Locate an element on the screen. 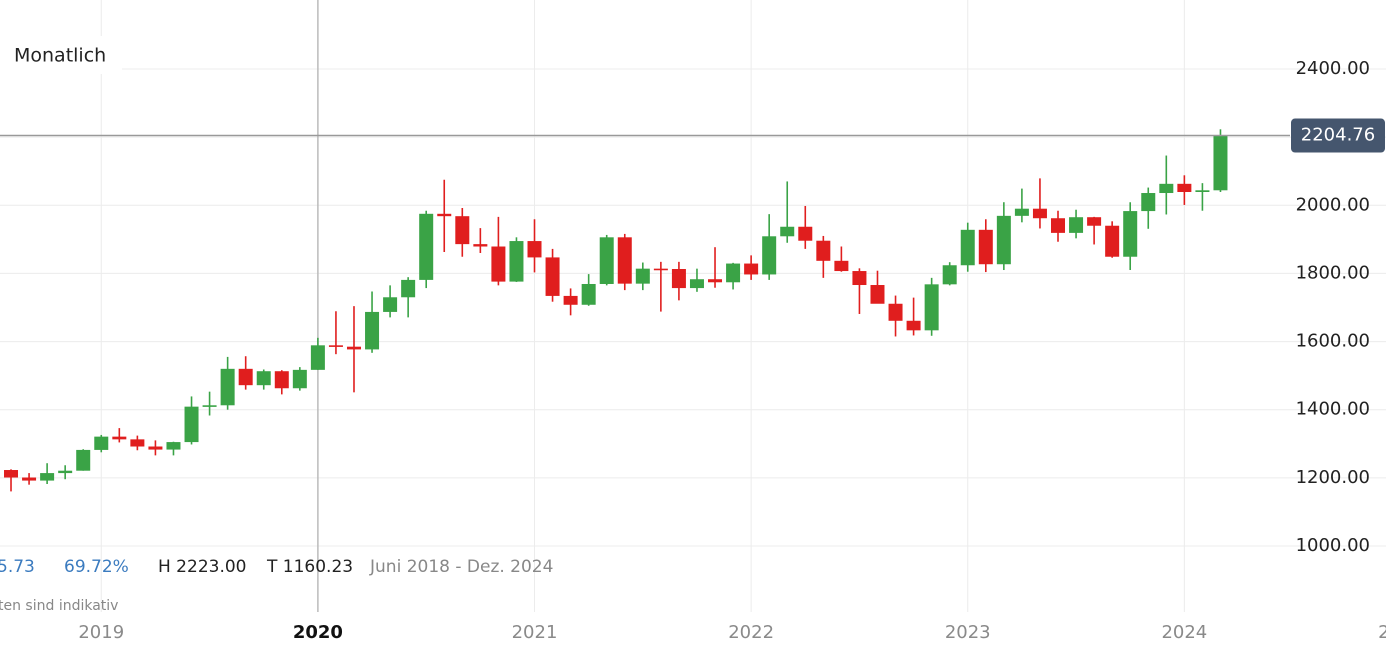  period-high: H 2223.00 is located at coordinates (202, 567).